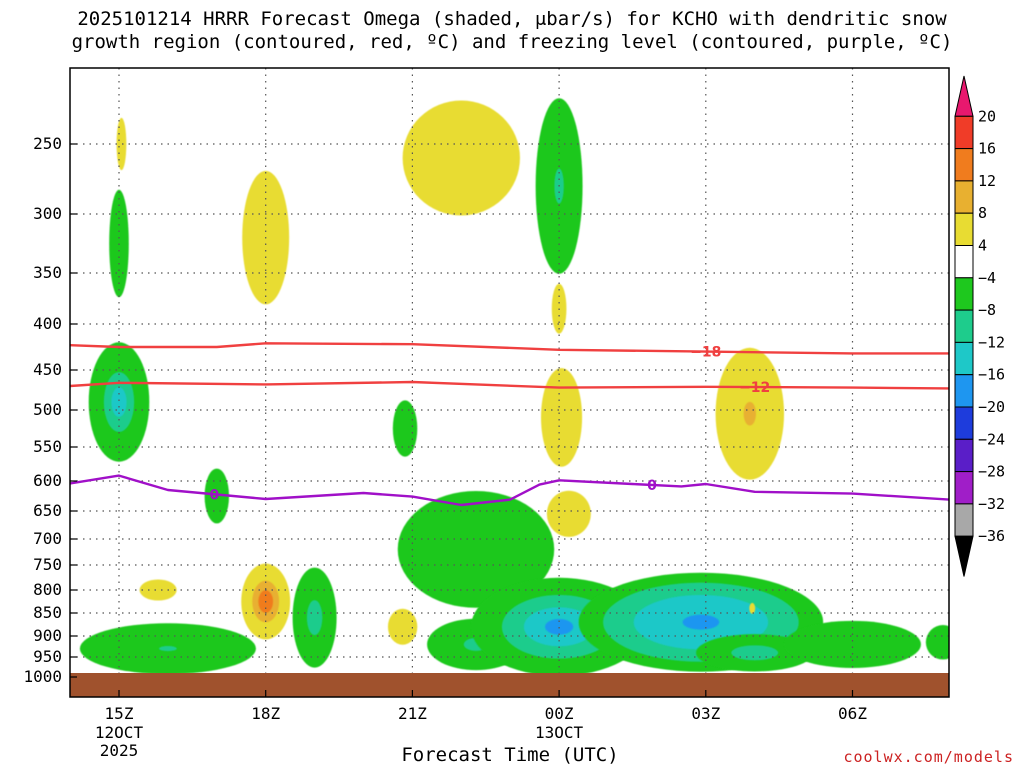  Describe the element at coordinates (47, 213) in the screenshot. I see `y-tick-label-300: 300` at that location.